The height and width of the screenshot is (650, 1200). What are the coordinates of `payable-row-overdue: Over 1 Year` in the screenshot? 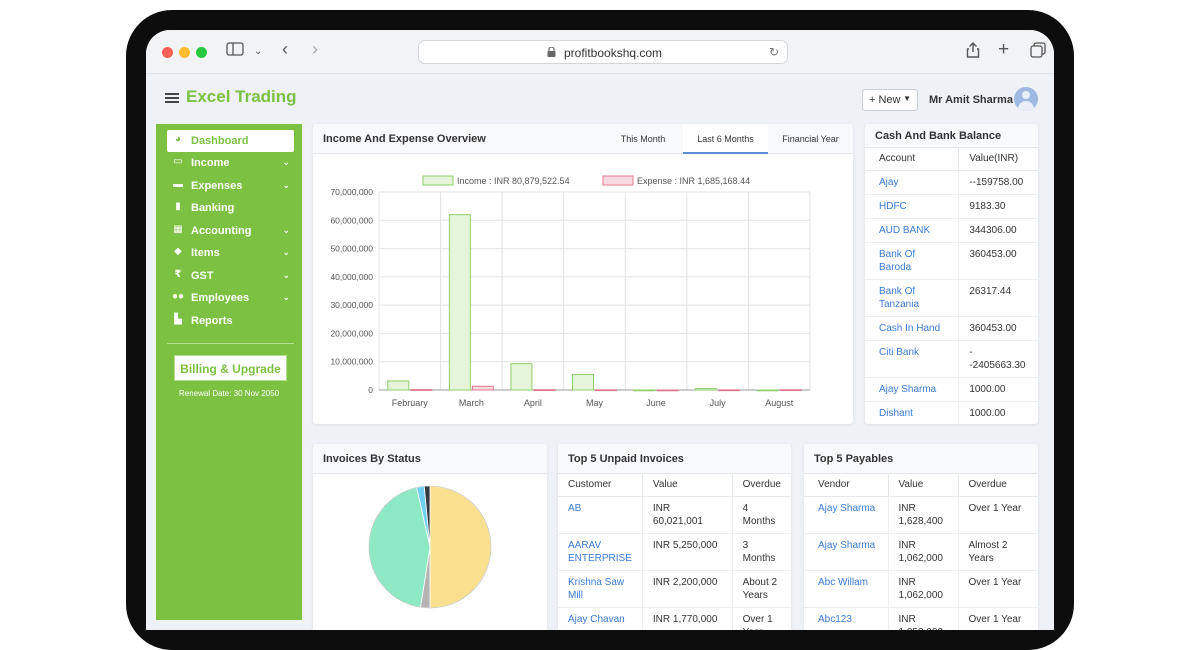 It's located at (998, 618).